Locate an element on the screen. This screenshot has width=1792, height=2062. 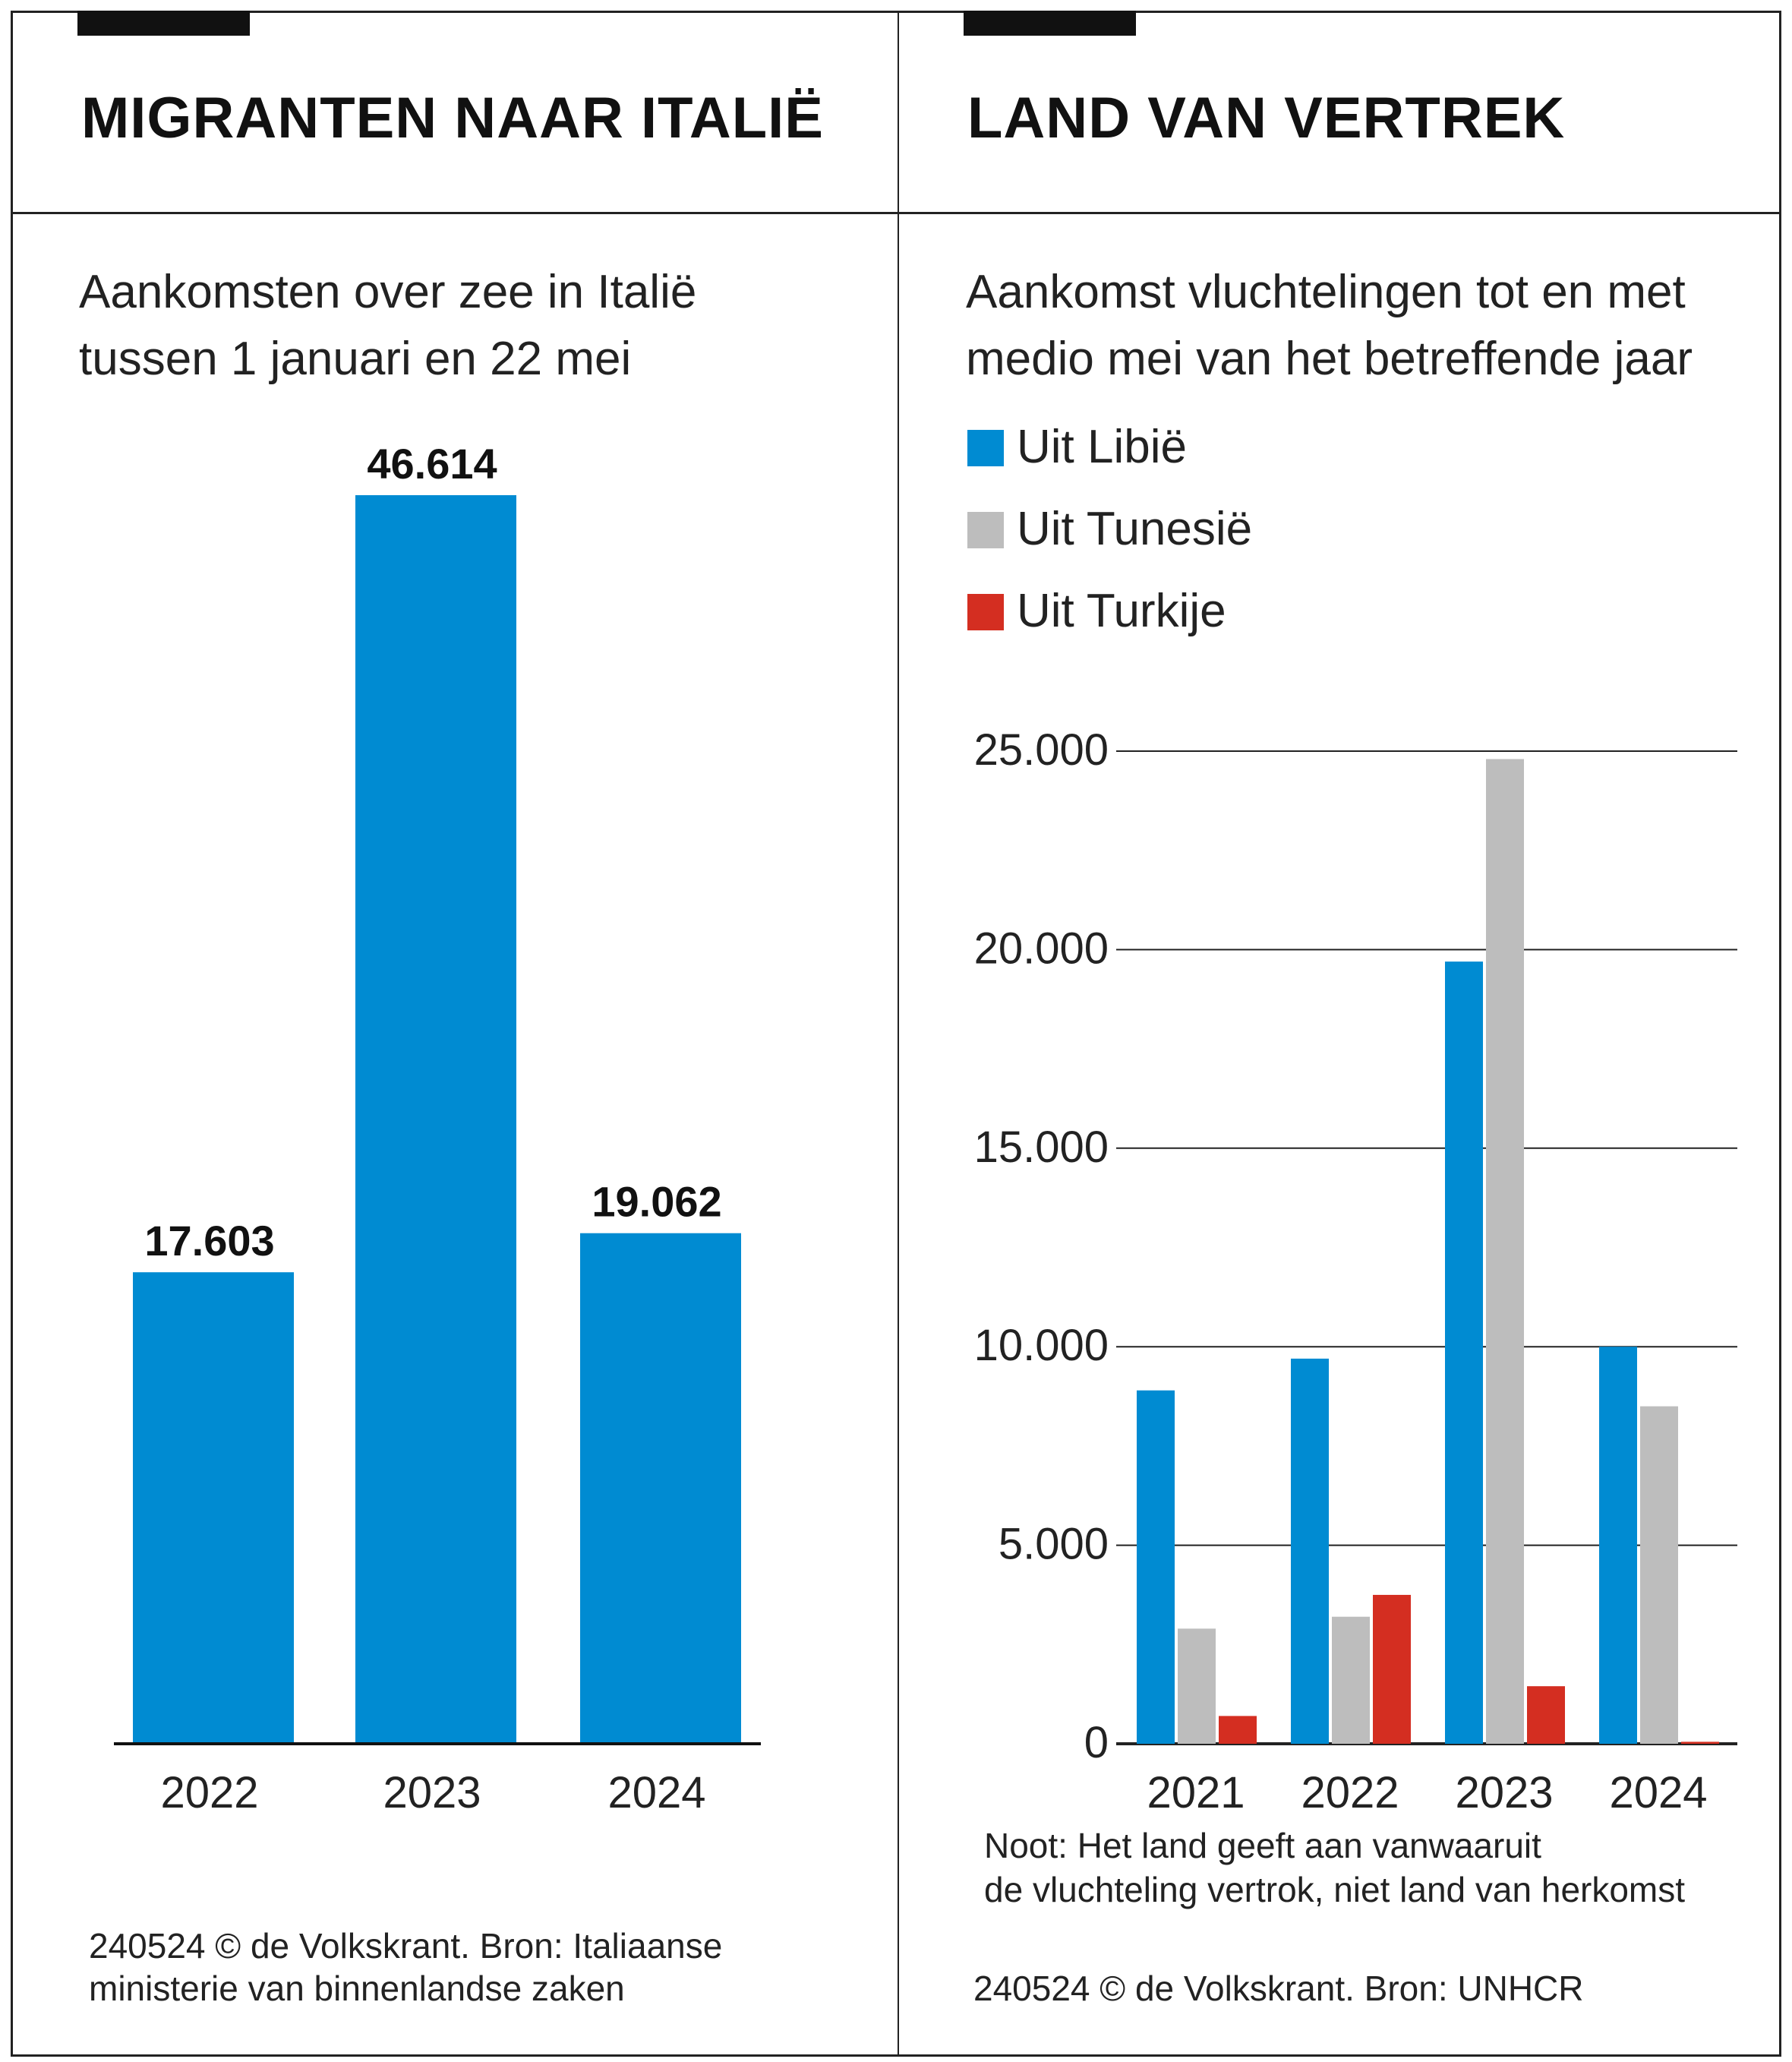
legend-label: Uit Libië is located at coordinates (1102, 447).